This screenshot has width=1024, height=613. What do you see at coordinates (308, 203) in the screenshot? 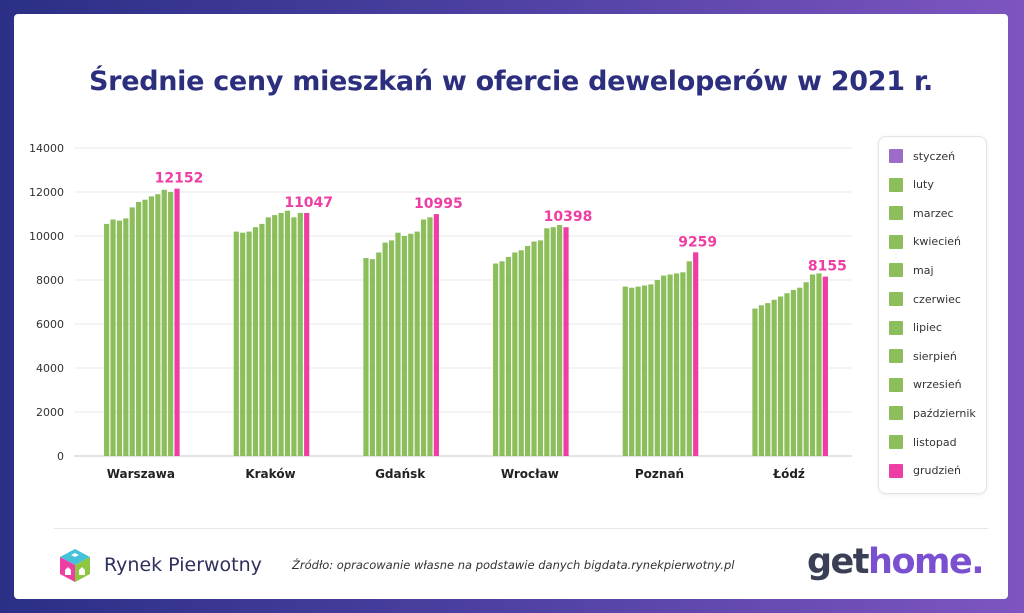
I see `data-label: 11047` at bounding box center [308, 203].